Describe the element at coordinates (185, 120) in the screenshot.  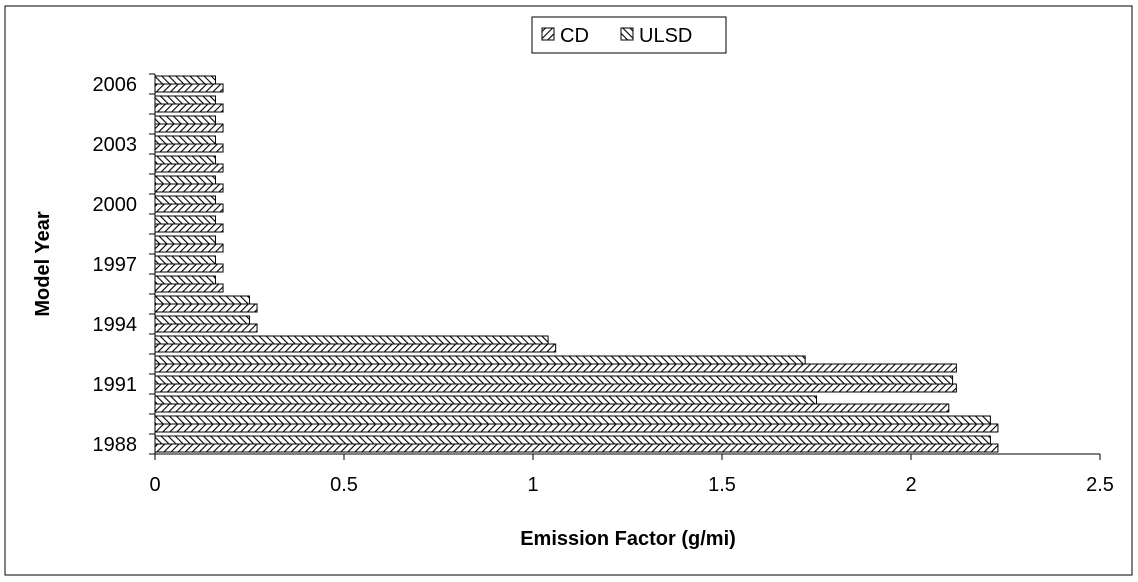
I see `bar-ulsd-2004` at that location.